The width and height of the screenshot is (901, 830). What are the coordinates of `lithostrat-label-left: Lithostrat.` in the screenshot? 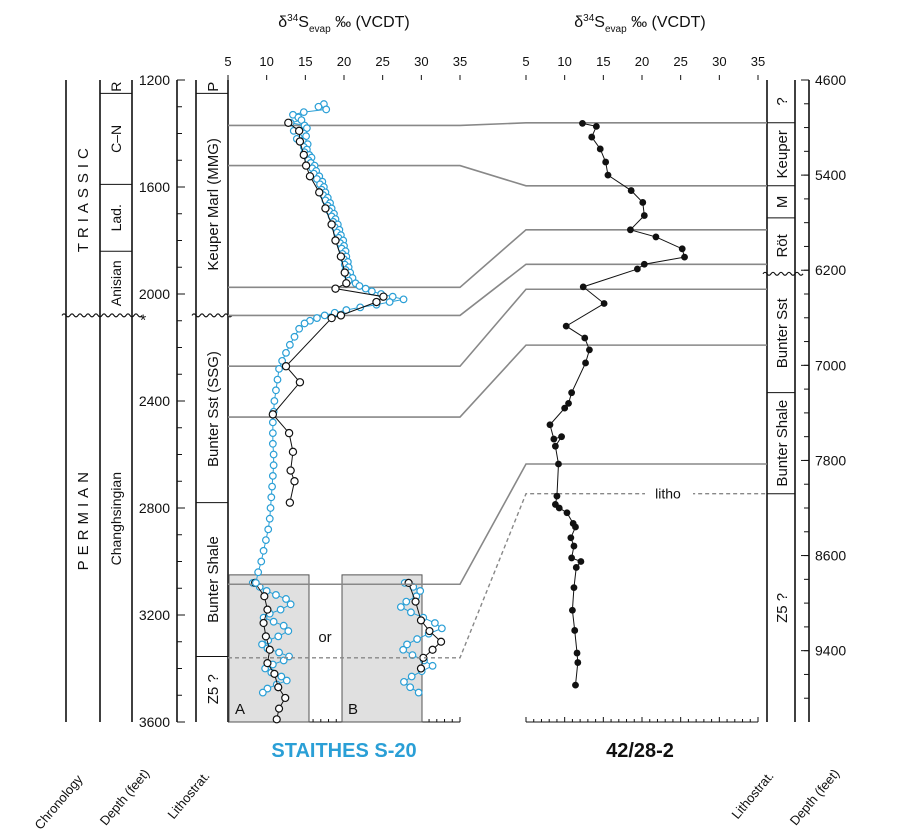 It's located at (188, 794).